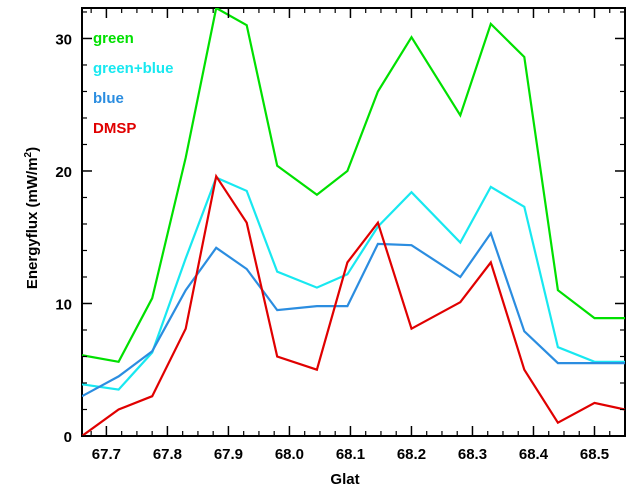 This screenshot has height=495, width=630. What do you see at coordinates (63, 39) in the screenshot?
I see `y-tick-label: 30` at bounding box center [63, 39].